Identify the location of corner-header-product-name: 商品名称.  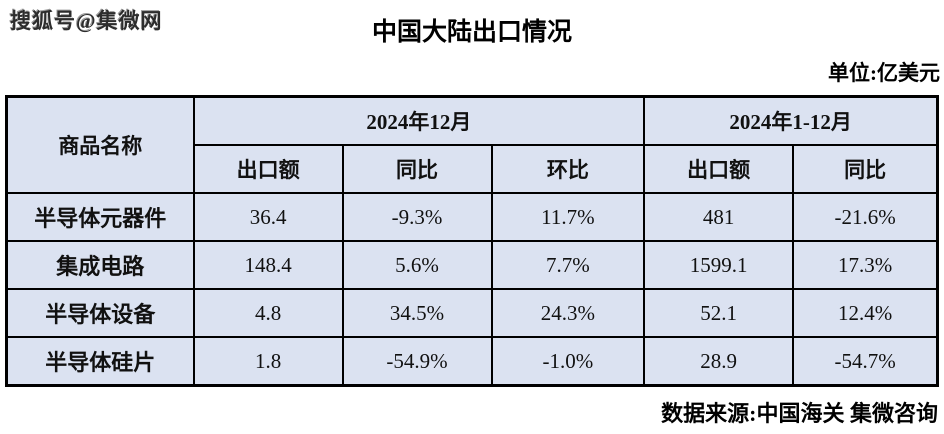
(100, 144).